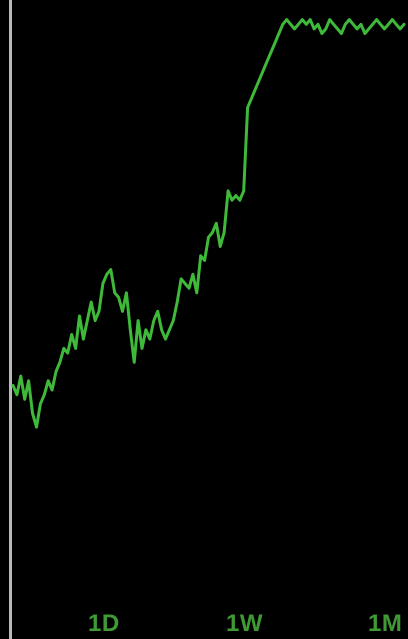  I want to click on range-tab-1m: 1M, so click(385, 623).